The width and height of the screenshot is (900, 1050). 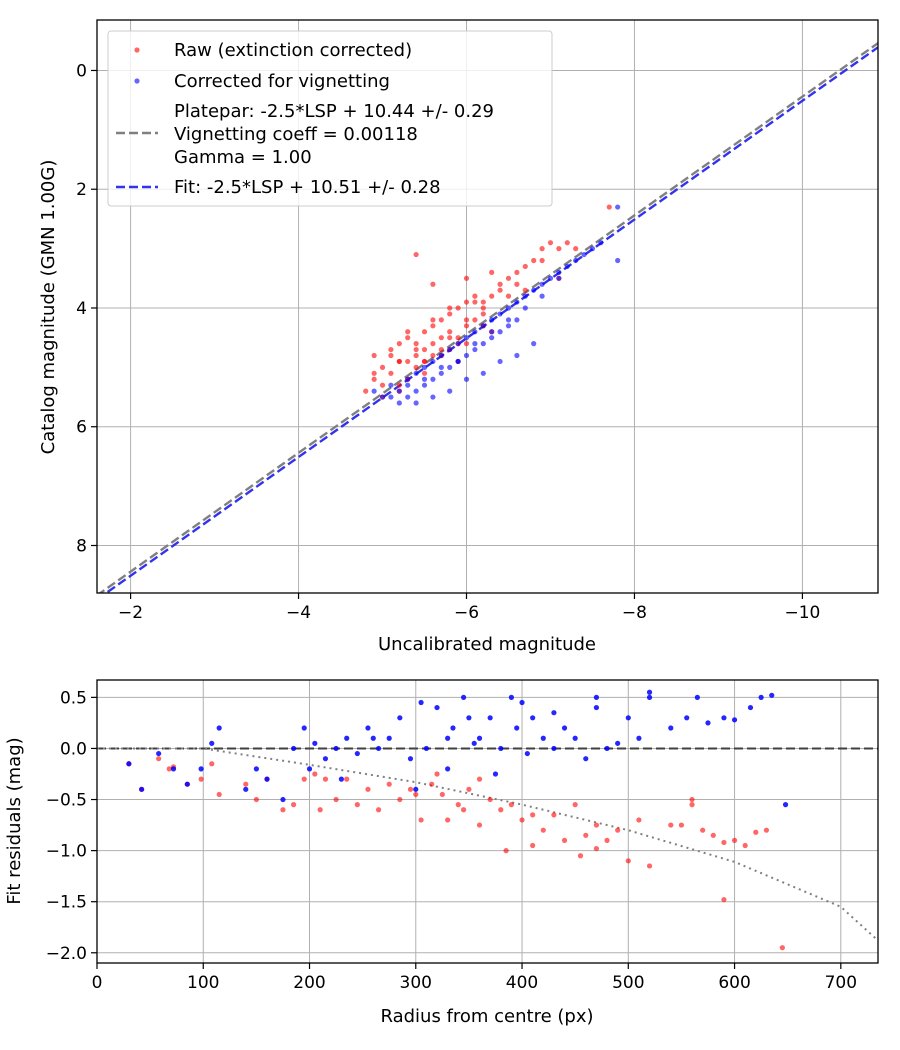 I want to click on bottom-x-tick-label: 100, so click(x=203, y=983).